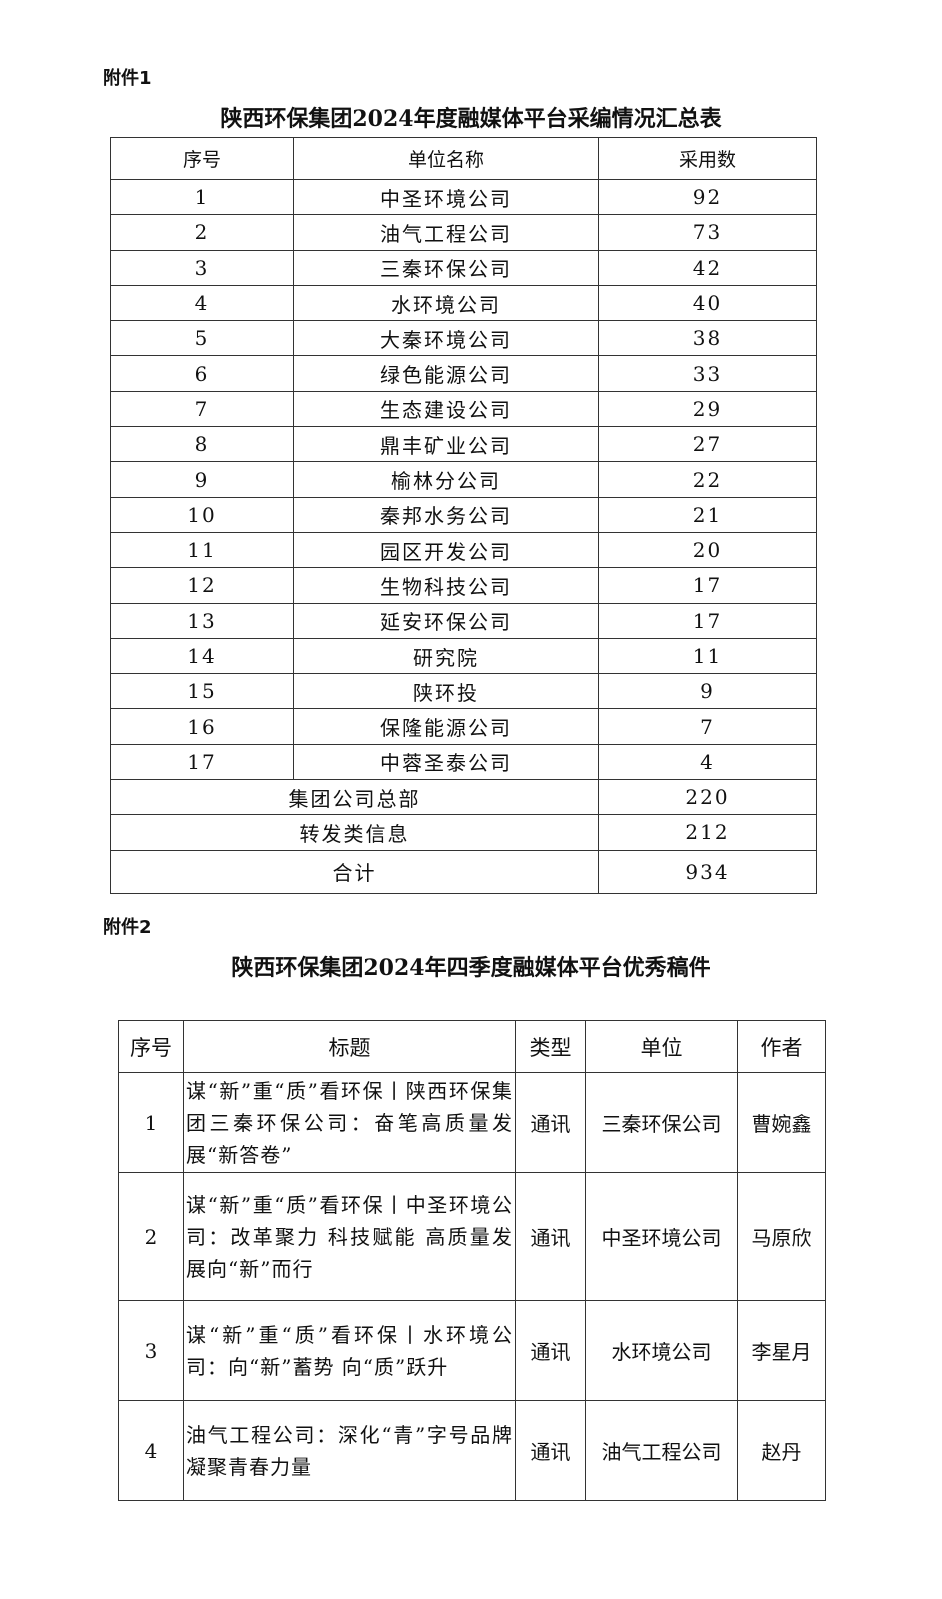  Describe the element at coordinates (446, 762) in the screenshot. I see `unit-cell: 中蓉圣泰公司` at that location.